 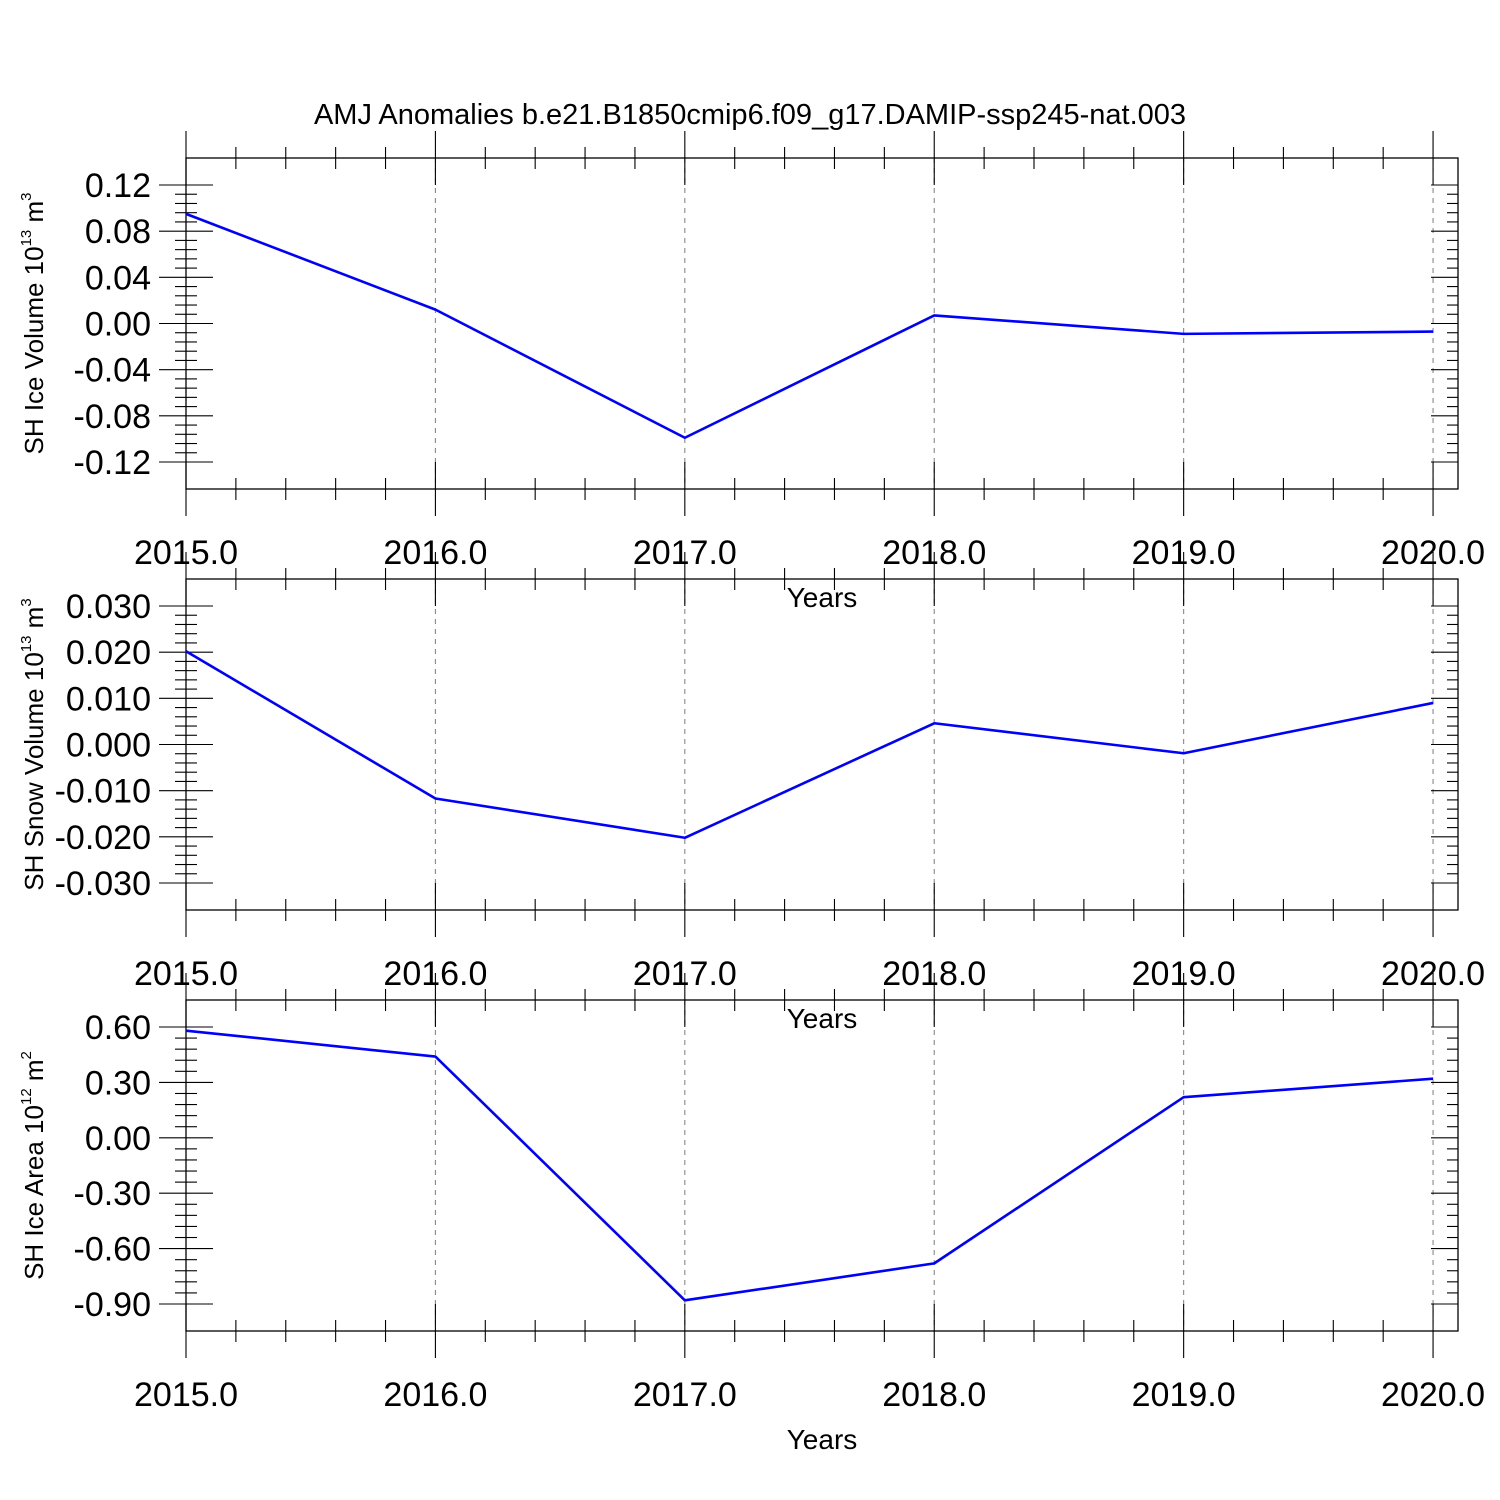 What do you see at coordinates (103, 838) in the screenshot?
I see `y-tick-label: -0.020` at bounding box center [103, 838].